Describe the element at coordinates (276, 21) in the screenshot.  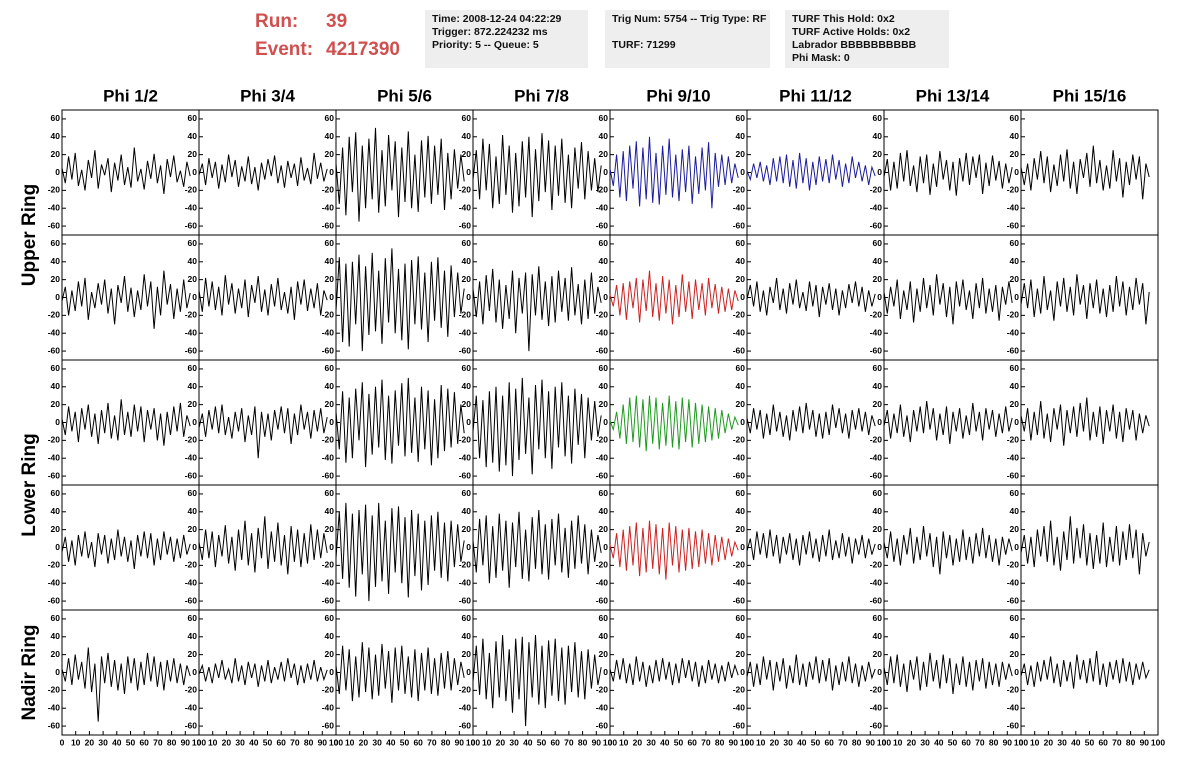
I see `run-label: Run:` at that location.